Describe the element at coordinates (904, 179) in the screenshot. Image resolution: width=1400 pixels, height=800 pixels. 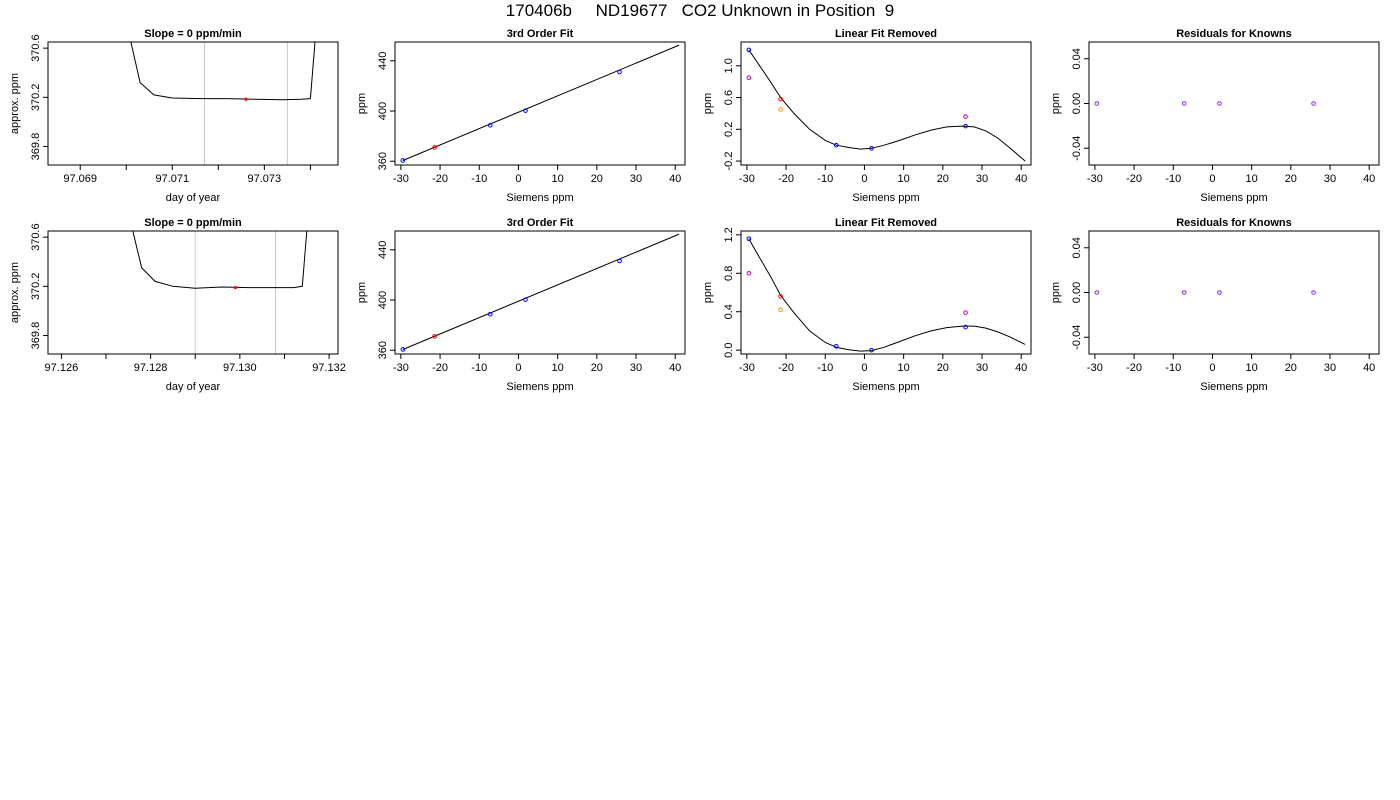
I see `chart-2-xtick-label-4: 10` at that location.